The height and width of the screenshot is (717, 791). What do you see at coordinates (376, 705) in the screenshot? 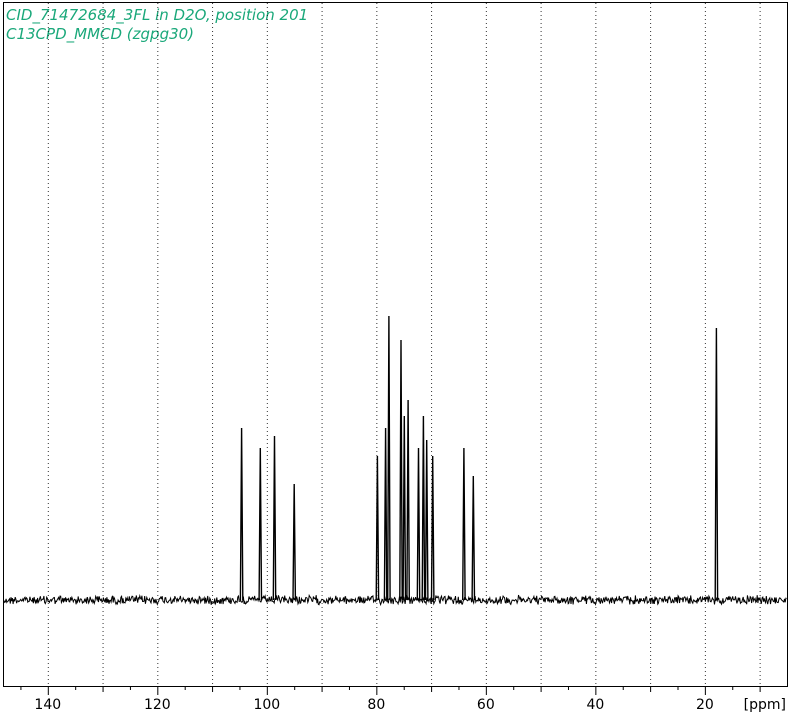
I see `x-tick-label-80: 80` at bounding box center [376, 705].